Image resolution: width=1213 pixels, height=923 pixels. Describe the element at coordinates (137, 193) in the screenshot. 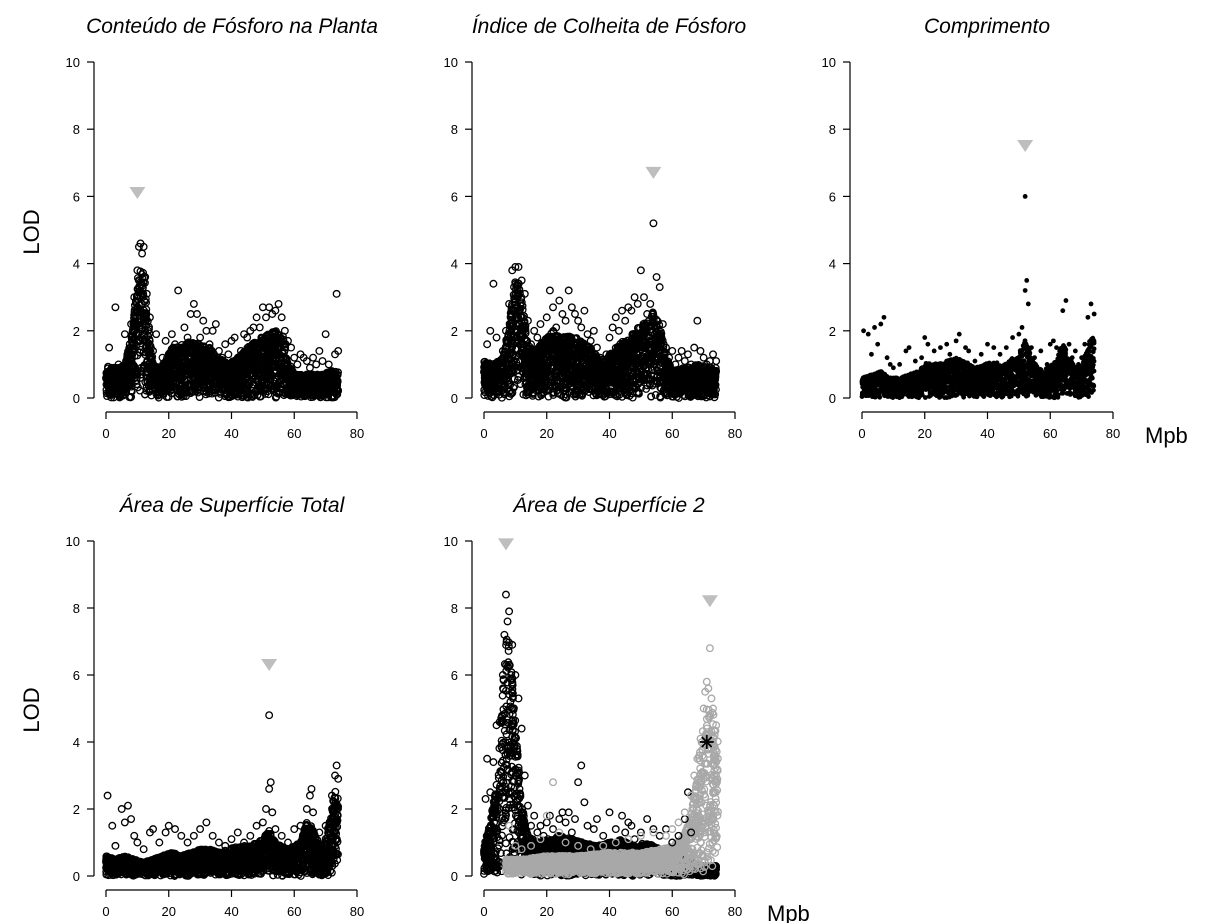

I see `peak-triangle-marker` at that location.